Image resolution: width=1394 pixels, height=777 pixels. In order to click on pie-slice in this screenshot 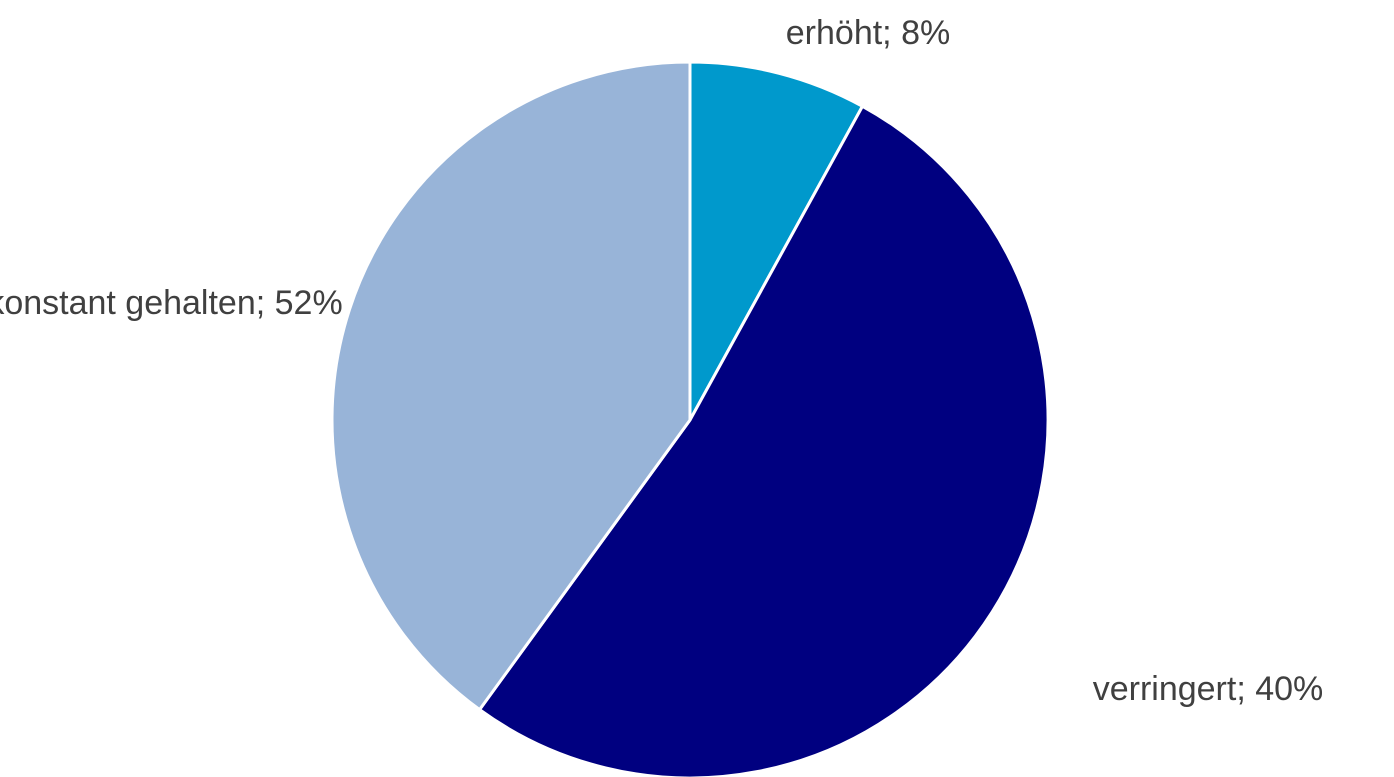, I will do `click(776, 241)`.